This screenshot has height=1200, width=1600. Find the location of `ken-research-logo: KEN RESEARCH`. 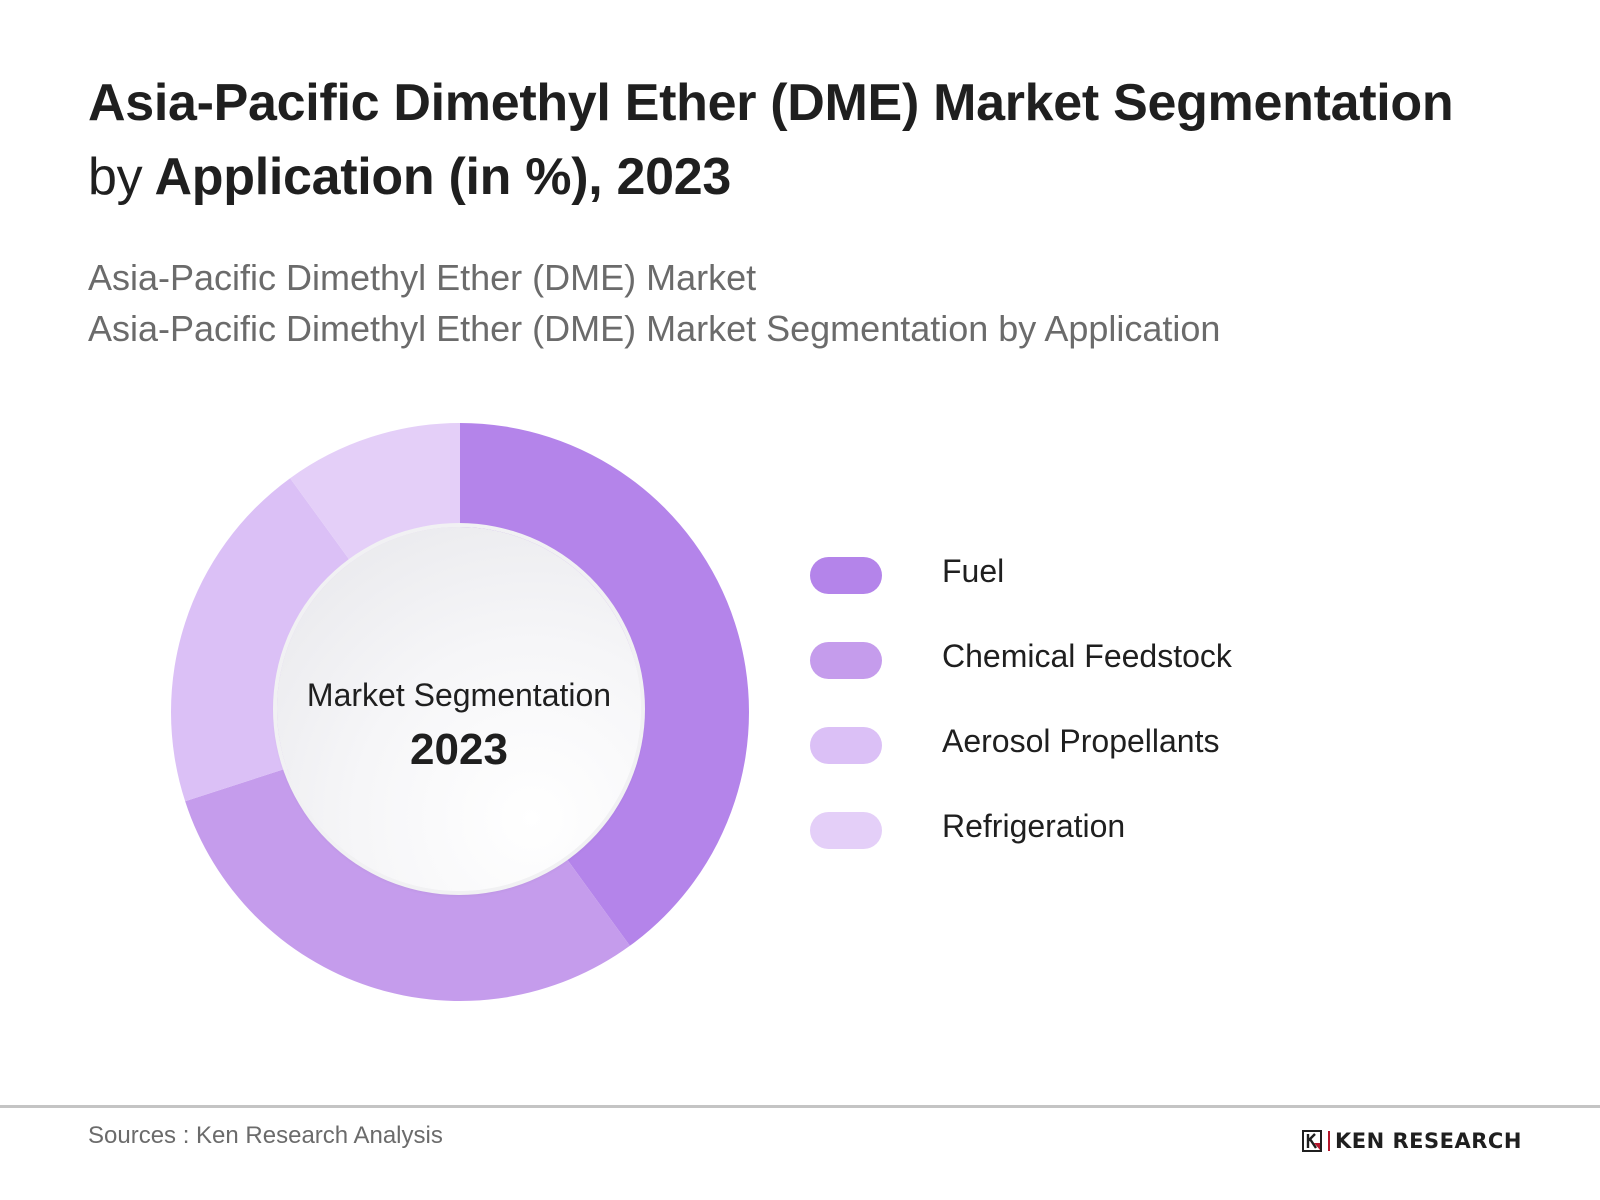

ken-research-logo: KEN RESEARCH is located at coordinates (1412, 1141).